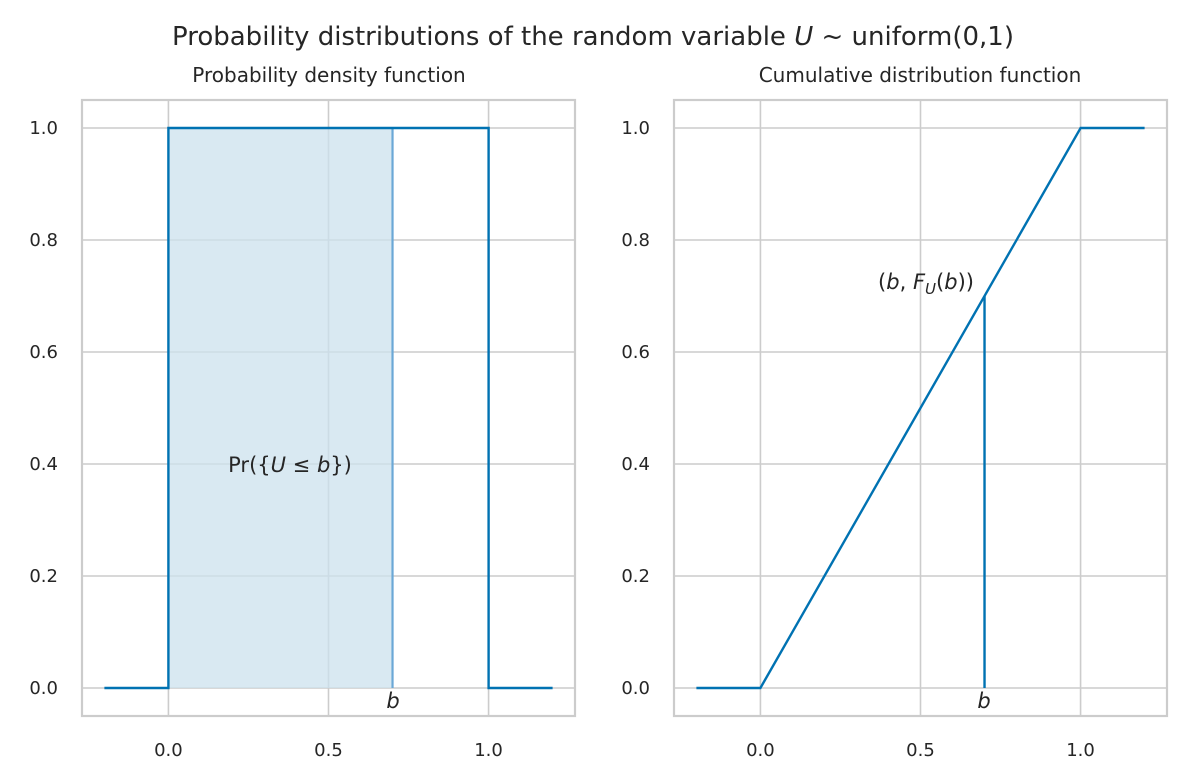 Image resolution: width=1186 pixels, height=783 pixels. What do you see at coordinates (920, 75) in the screenshot?
I see `cdf-panel-title: Cumulative distribution function` at bounding box center [920, 75].